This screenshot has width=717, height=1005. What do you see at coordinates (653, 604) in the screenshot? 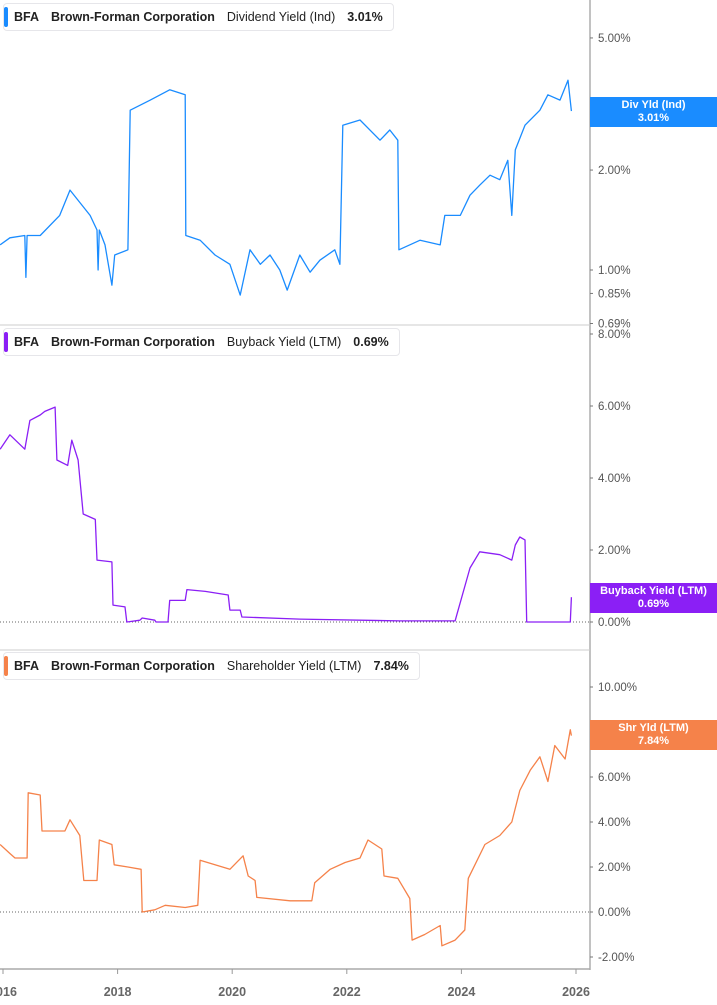
I see `tag-value: 0.69%` at bounding box center [653, 604].